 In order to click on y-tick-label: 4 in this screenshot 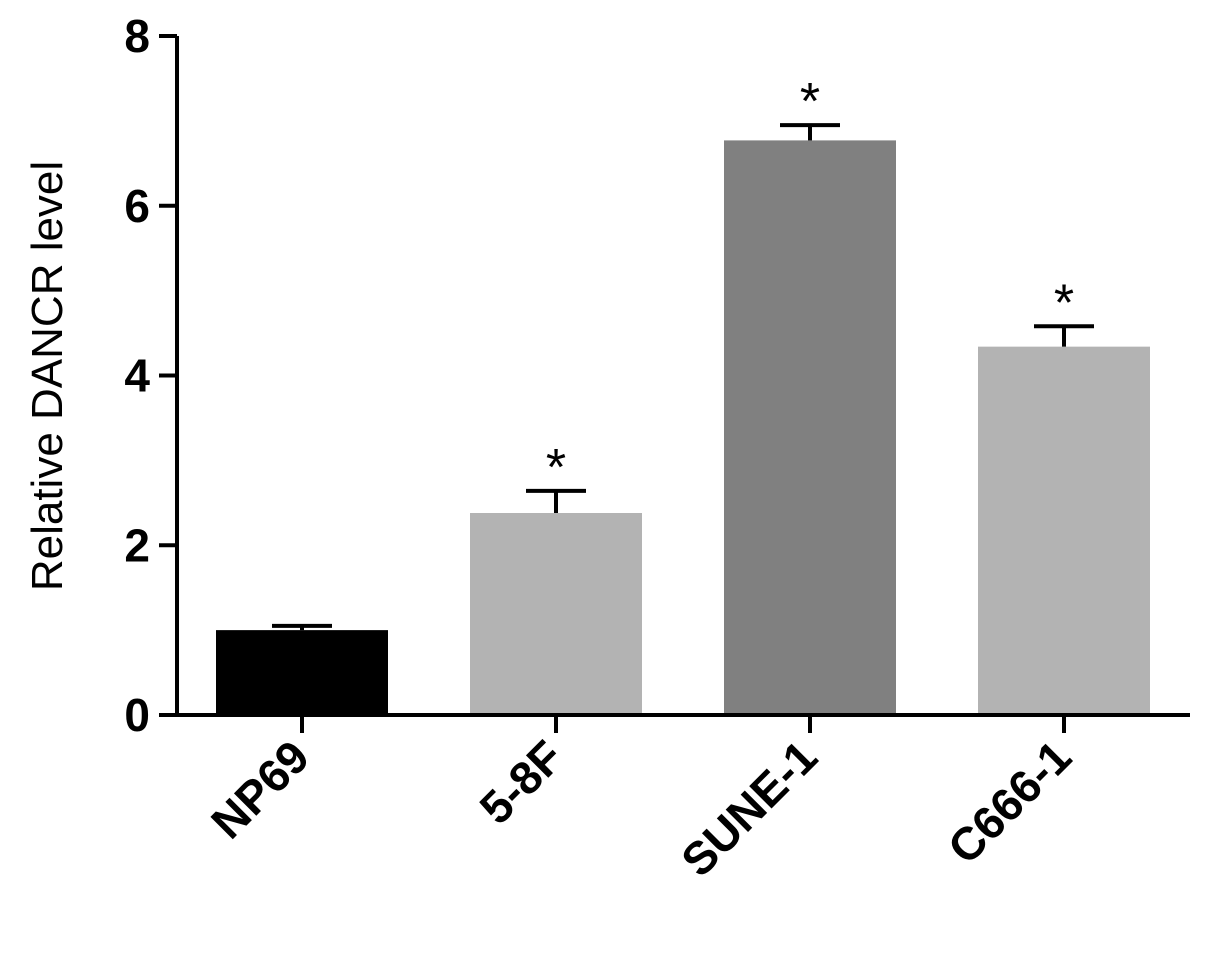, I will do `click(137, 376)`.